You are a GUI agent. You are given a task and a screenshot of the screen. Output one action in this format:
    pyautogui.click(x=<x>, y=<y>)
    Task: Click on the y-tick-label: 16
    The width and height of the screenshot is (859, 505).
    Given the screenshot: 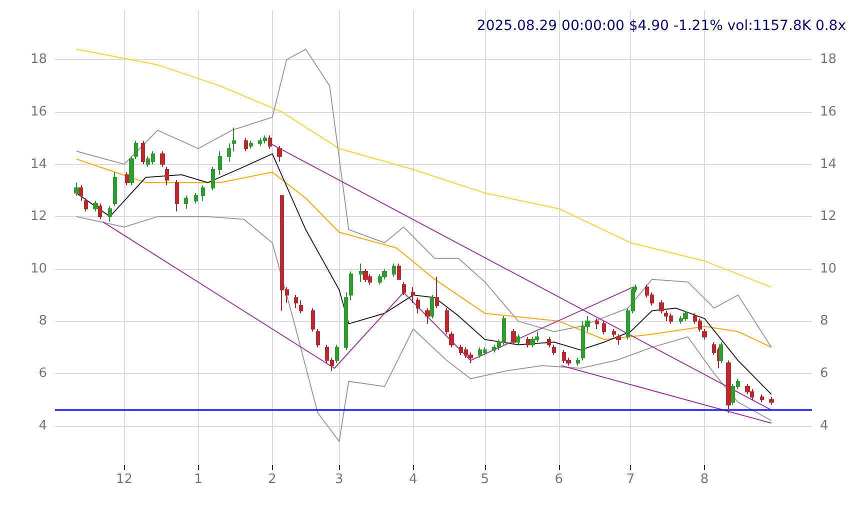 What is the action you would take?
    pyautogui.click(x=38, y=112)
    